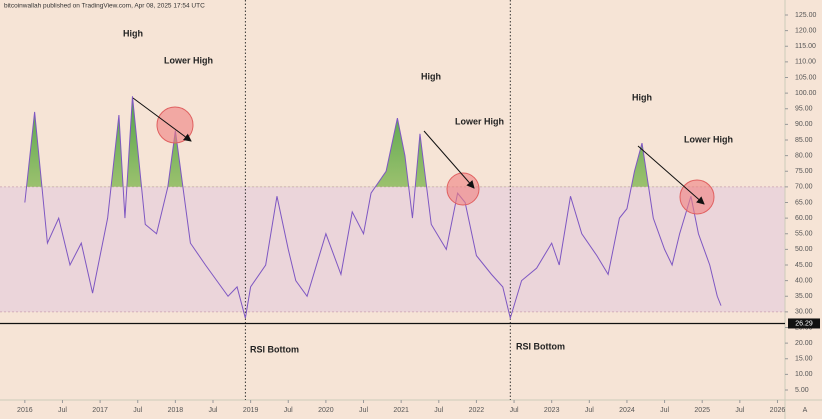 This screenshot has height=419, width=822. What do you see at coordinates (806, 77) in the screenshot?
I see `y-tick-label: 105.00` at bounding box center [806, 77].